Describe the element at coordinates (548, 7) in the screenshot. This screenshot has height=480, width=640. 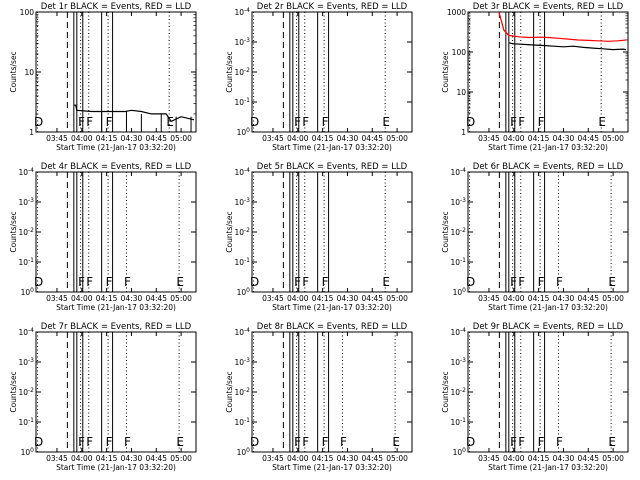
I see `panel-title: Det 3r BLACK = Events, RED = LLD` at that location.